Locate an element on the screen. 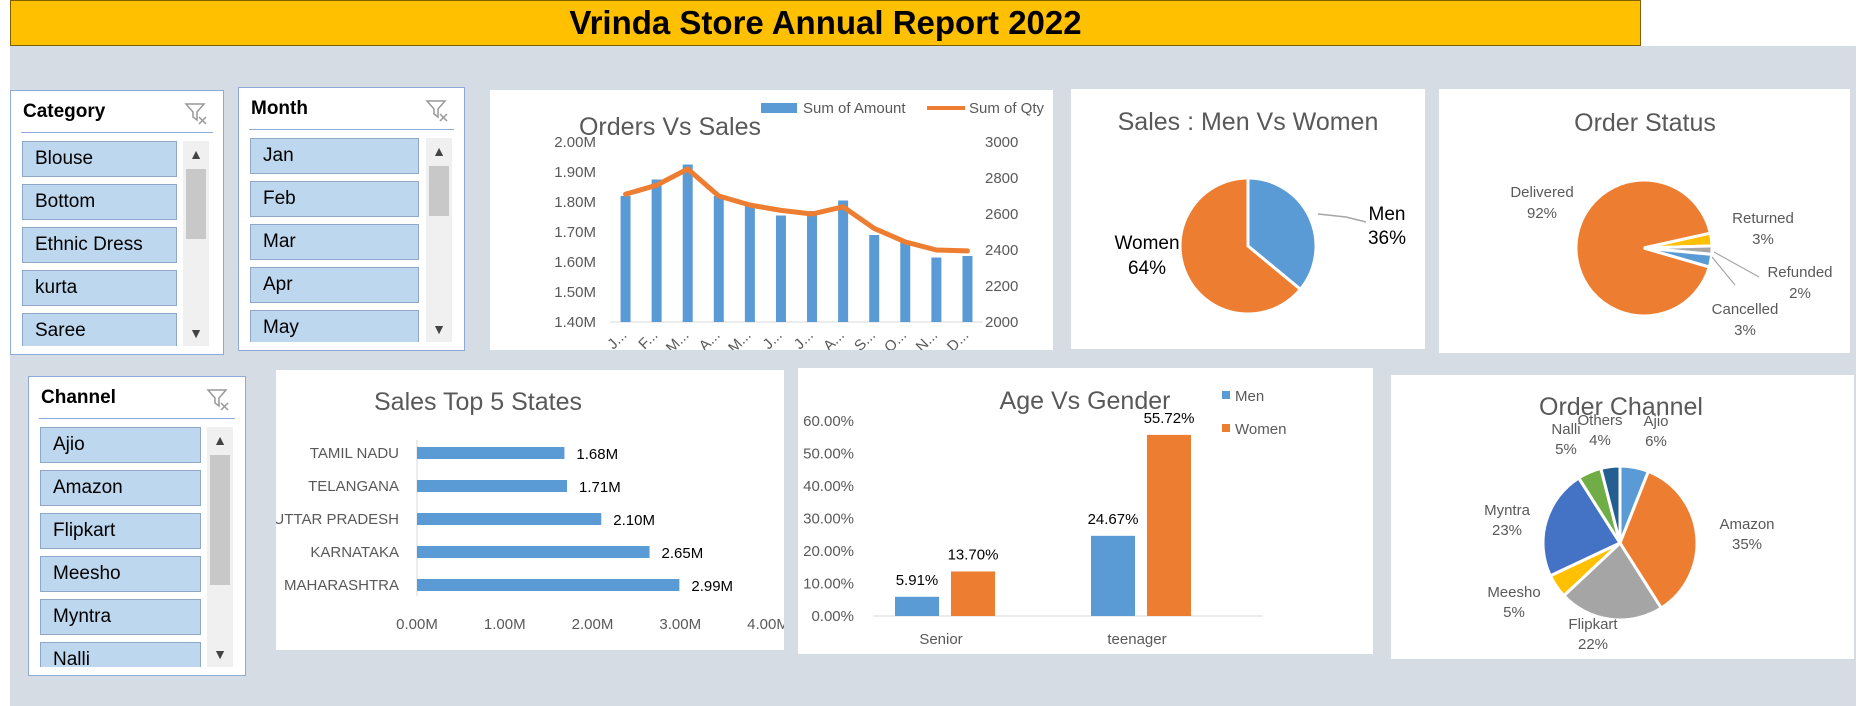  y-tick-label: UTTAR PRADESH is located at coordinates (337, 519).